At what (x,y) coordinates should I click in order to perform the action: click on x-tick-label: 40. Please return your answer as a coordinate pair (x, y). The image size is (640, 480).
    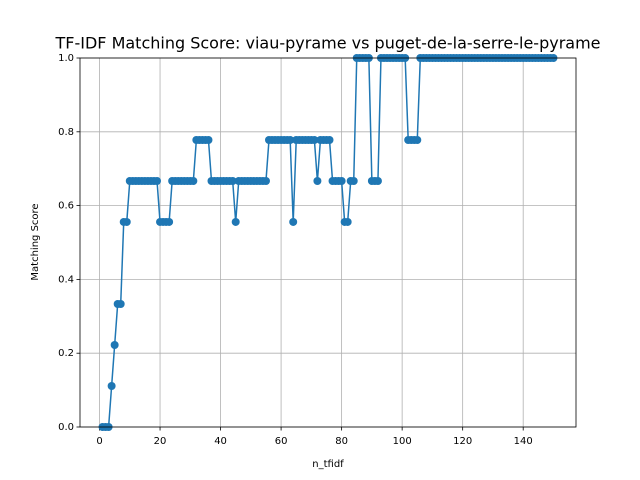
    Looking at the image, I should click on (220, 441).